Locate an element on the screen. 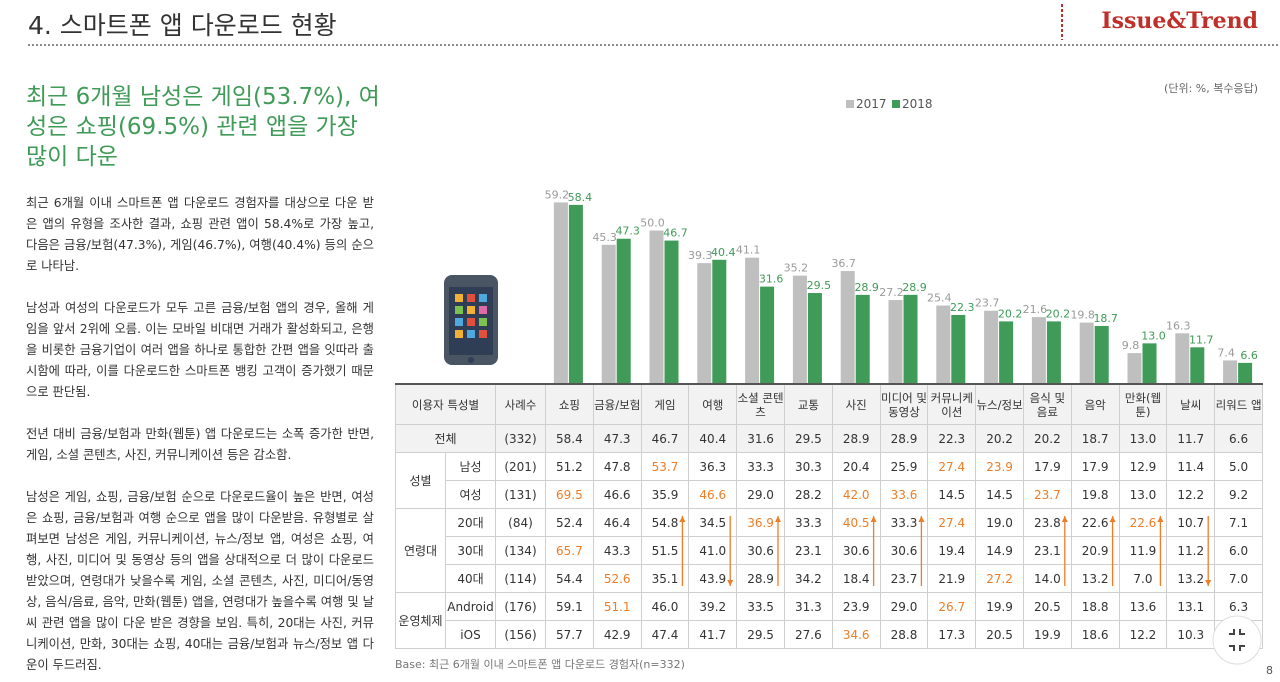 The height and width of the screenshot is (682, 1280). header-cell: 날씨 is located at coordinates (1191, 404).